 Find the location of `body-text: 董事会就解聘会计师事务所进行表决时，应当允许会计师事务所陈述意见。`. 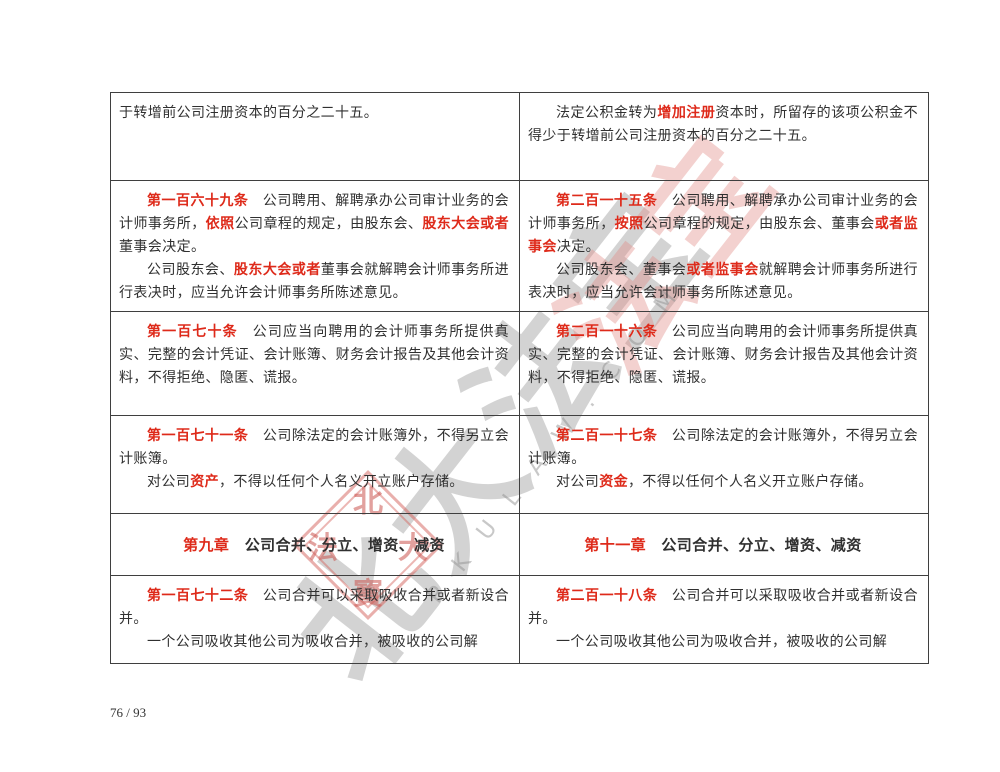

body-text: 董事会就解聘会计师事务所进行表决时，应当允许会计师事务所陈述意见。 is located at coordinates (314, 282).